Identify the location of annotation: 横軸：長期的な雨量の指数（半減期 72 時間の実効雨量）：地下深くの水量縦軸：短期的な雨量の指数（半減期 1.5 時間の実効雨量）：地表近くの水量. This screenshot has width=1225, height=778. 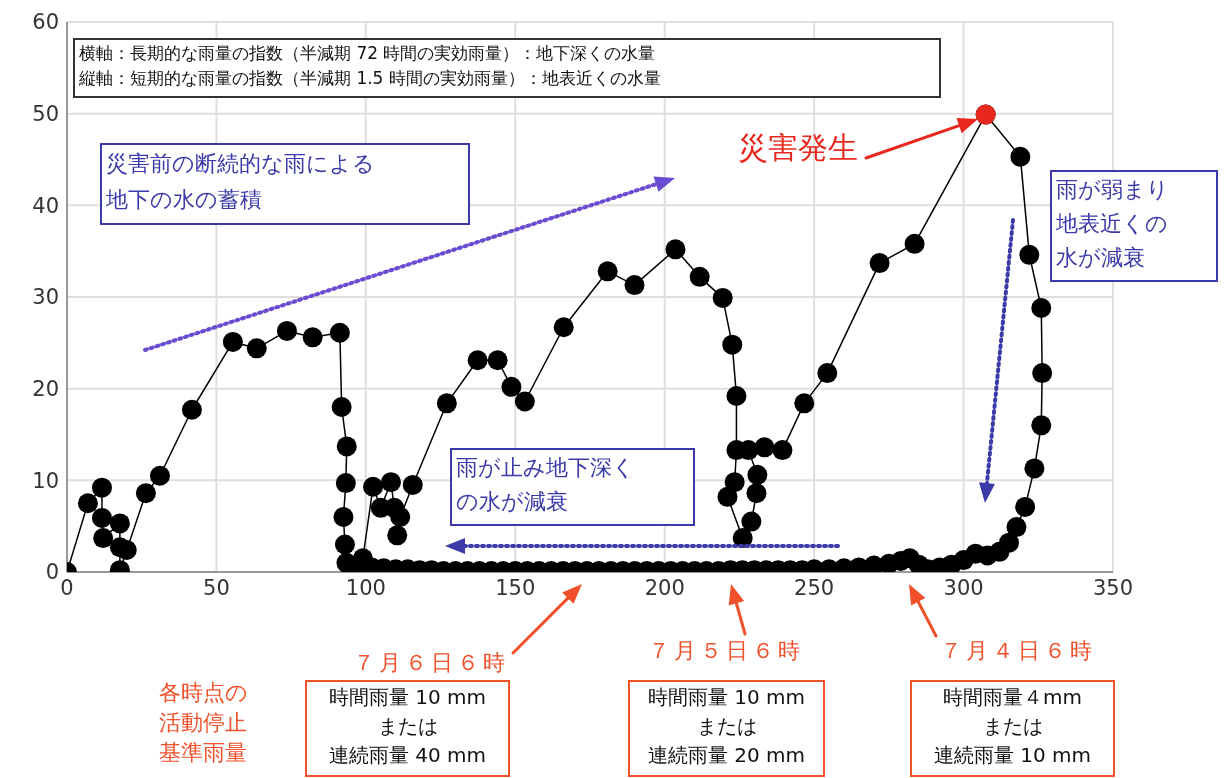
(370, 66).